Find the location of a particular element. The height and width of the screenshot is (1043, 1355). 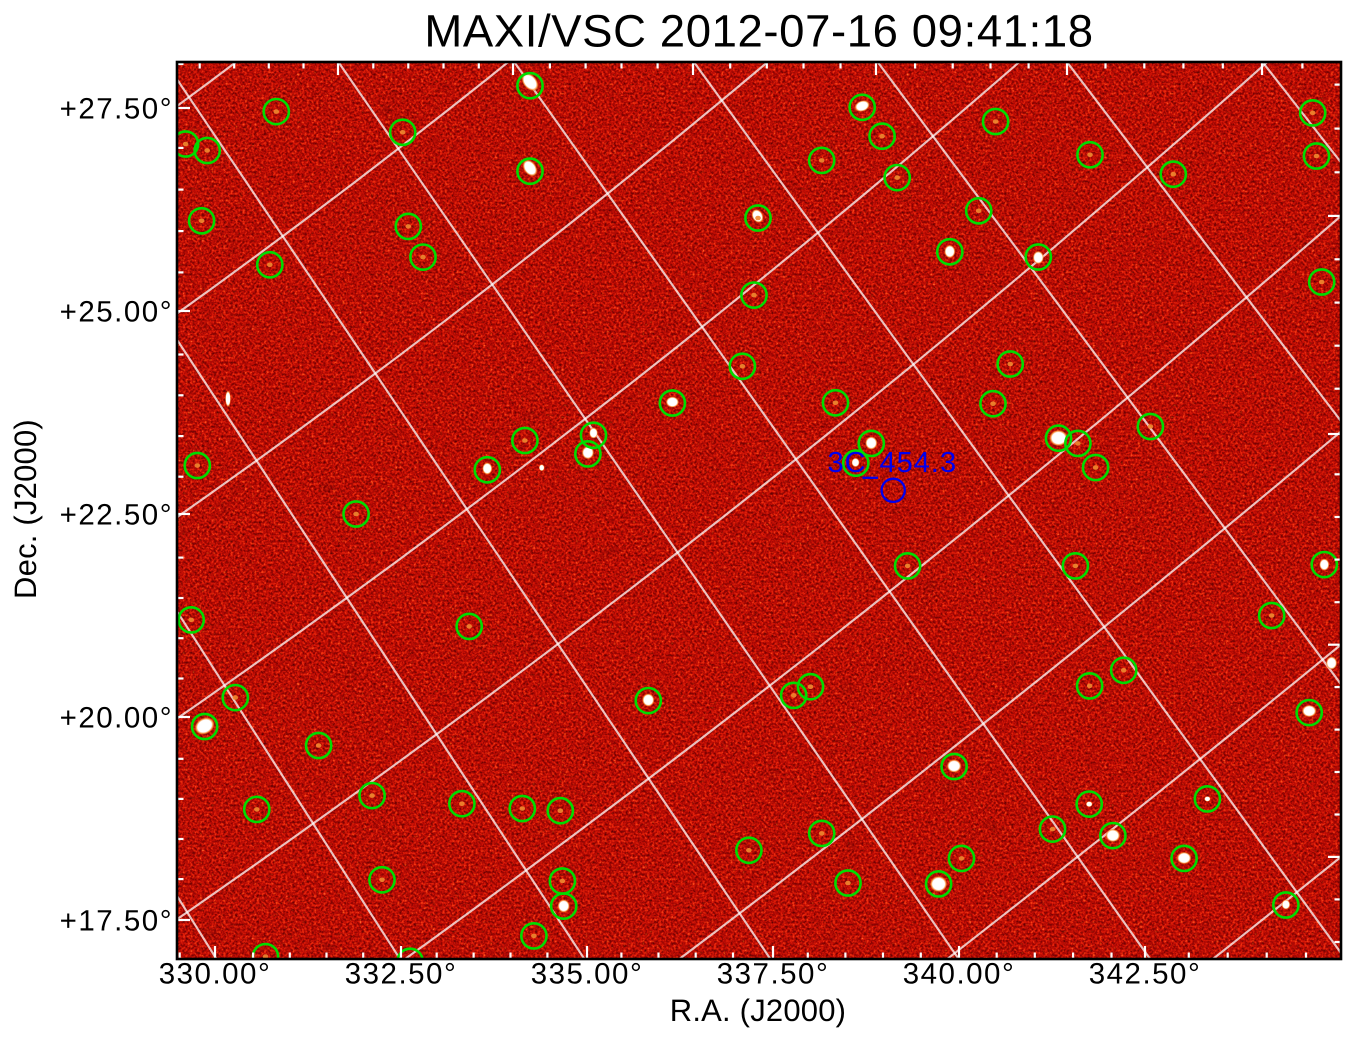

svg-text: Dec. (J2000) is located at coordinates (25, 509).